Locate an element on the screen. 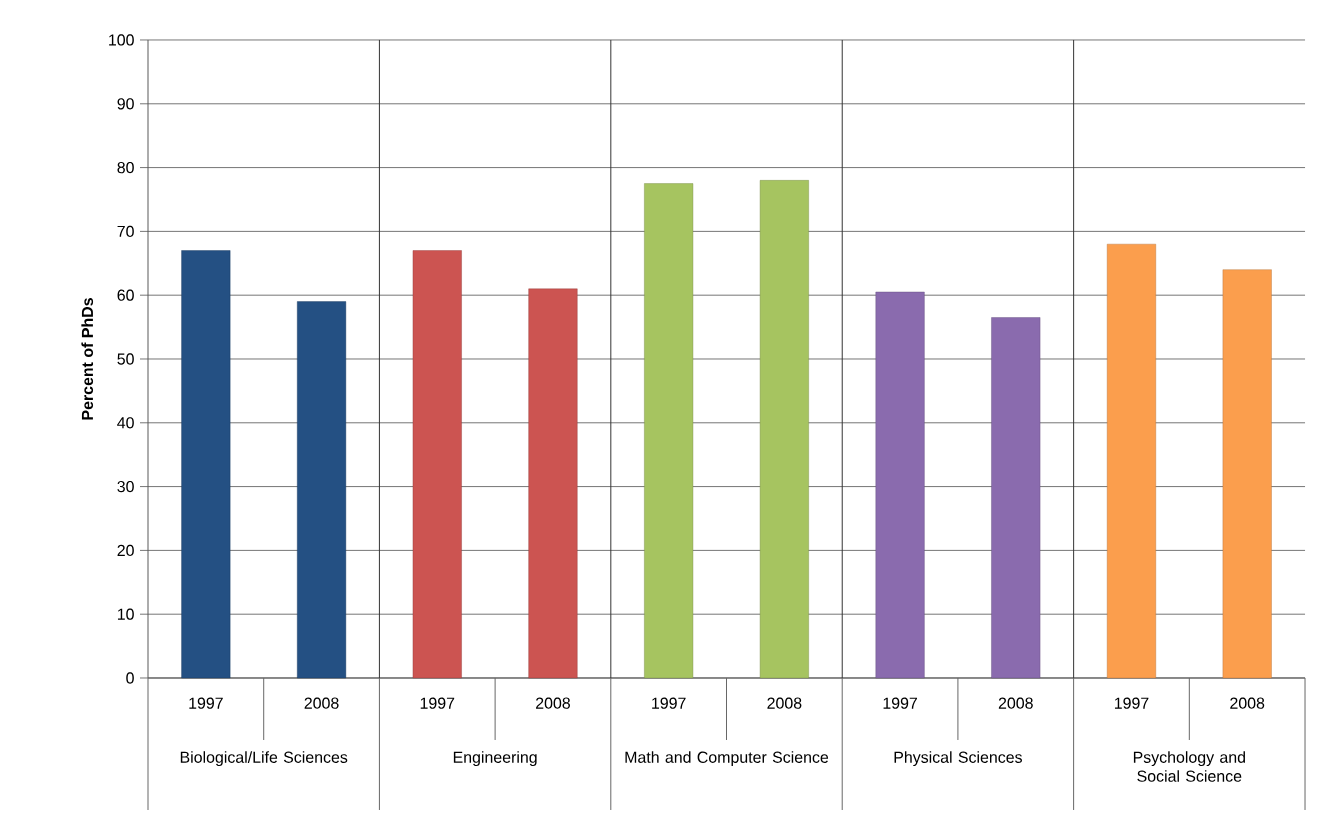 This screenshot has width=1318, height=821. y-tick-label: 20 is located at coordinates (125, 550).